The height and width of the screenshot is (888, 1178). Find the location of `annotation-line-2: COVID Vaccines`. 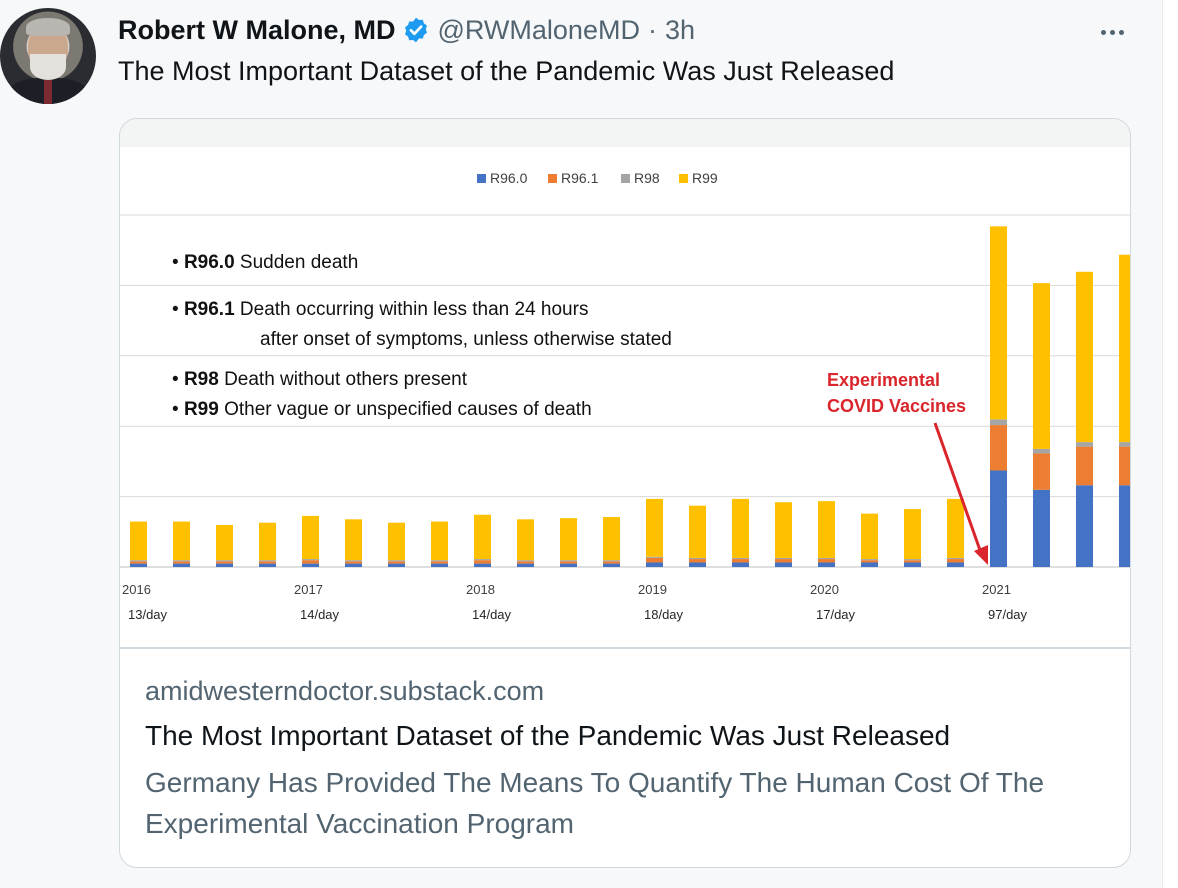

annotation-line-2: COVID Vaccines is located at coordinates (896, 406).